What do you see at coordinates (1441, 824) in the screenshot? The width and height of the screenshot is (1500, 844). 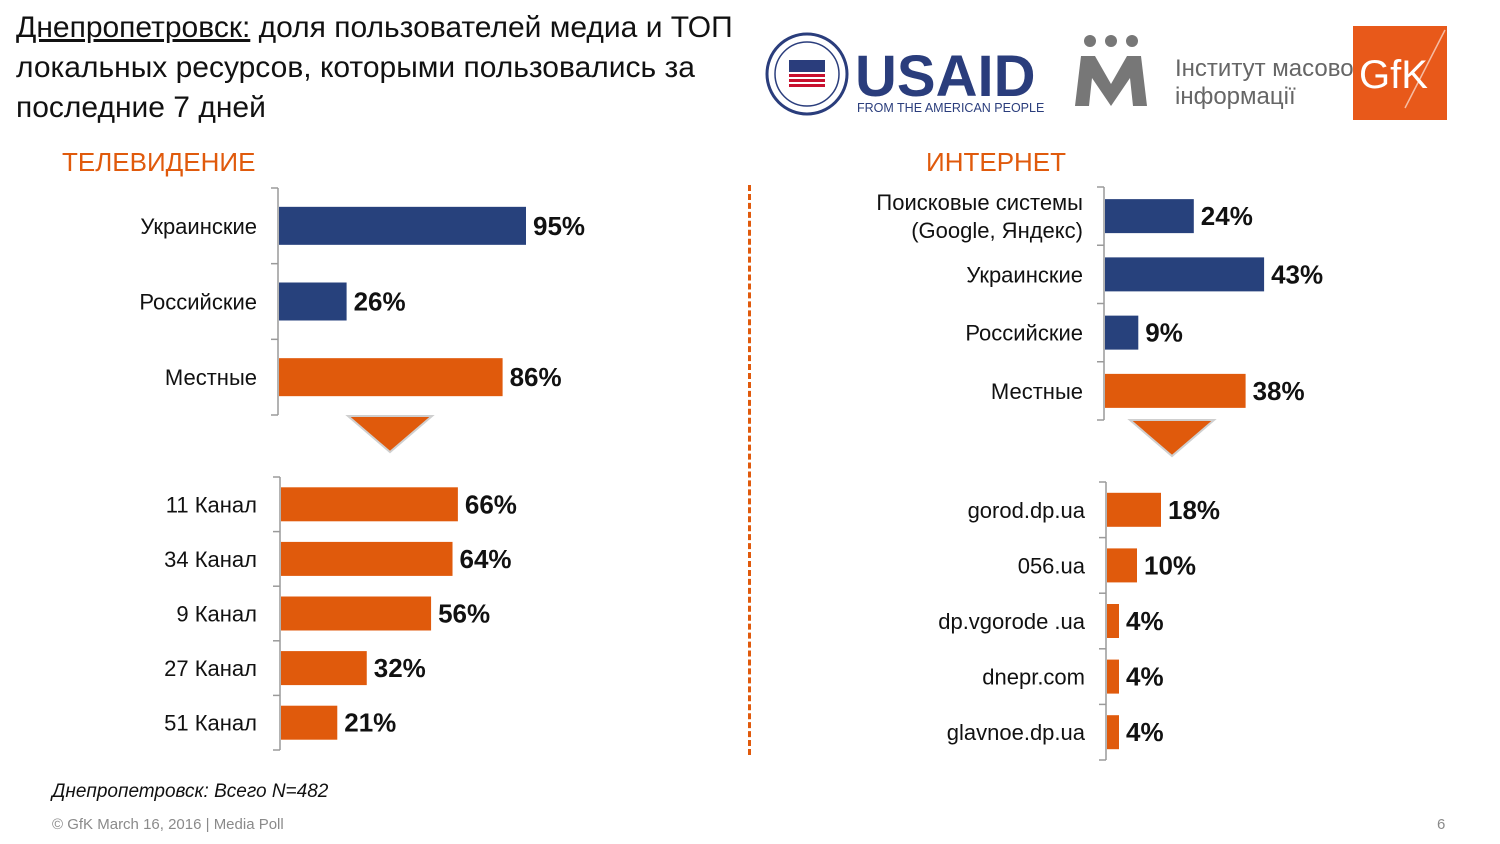 I see `page-number: 6` at bounding box center [1441, 824].